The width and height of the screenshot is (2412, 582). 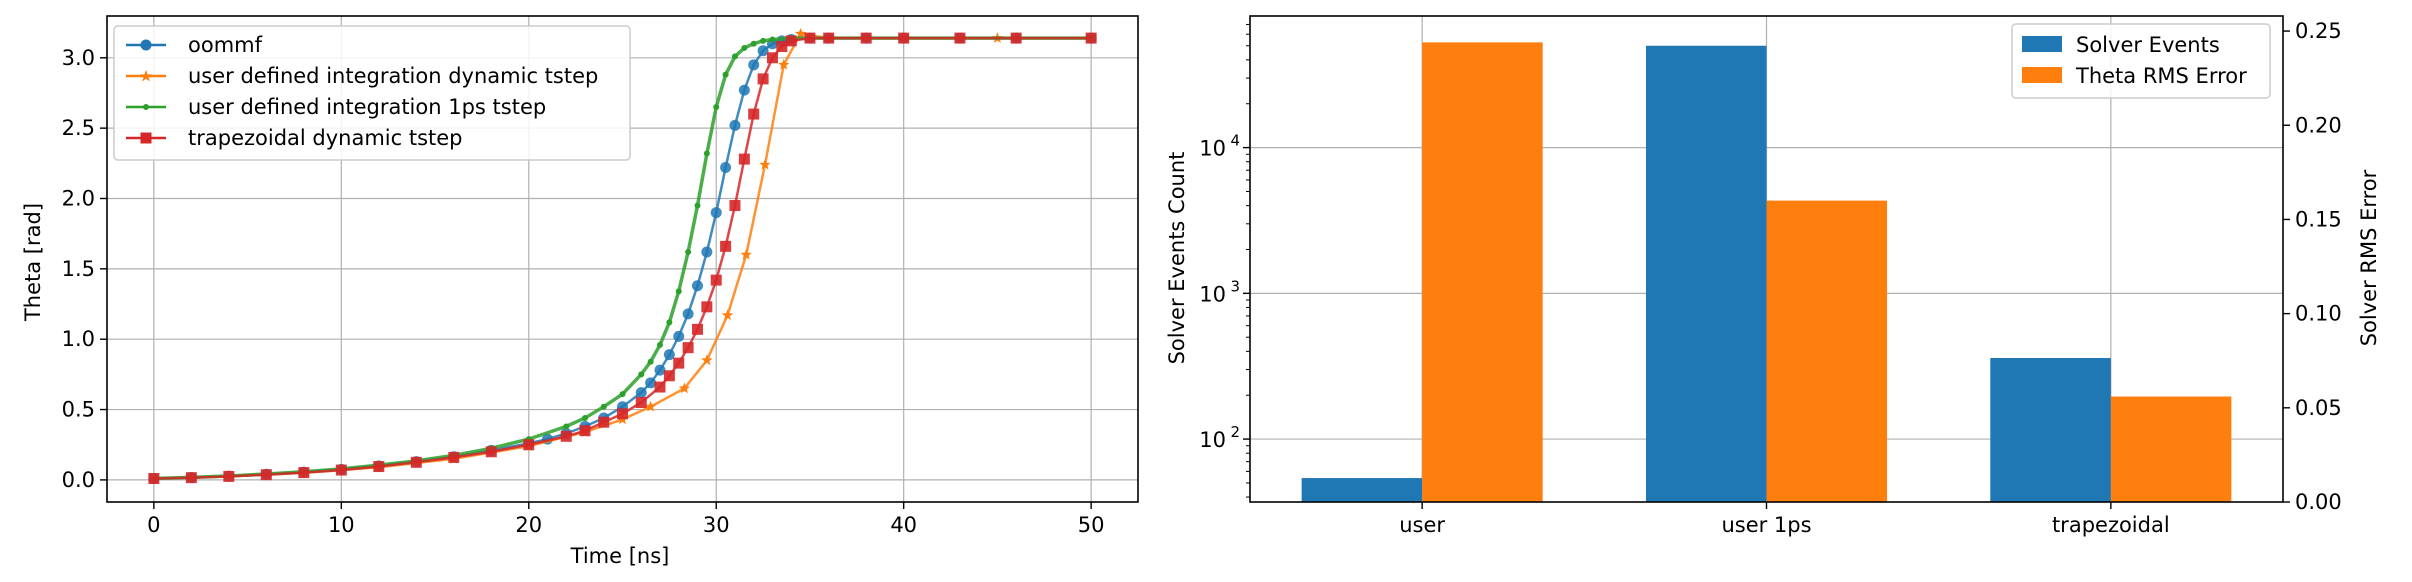 I want to click on legend-label-theta-rms-error: Theta RMS Error, so click(x=2161, y=76).